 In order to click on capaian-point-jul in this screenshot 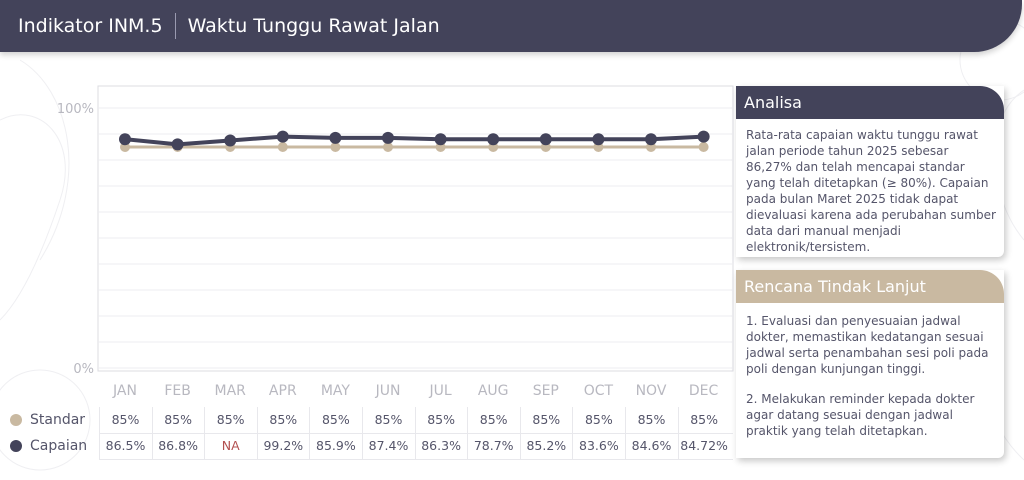, I will do `click(440, 139)`.